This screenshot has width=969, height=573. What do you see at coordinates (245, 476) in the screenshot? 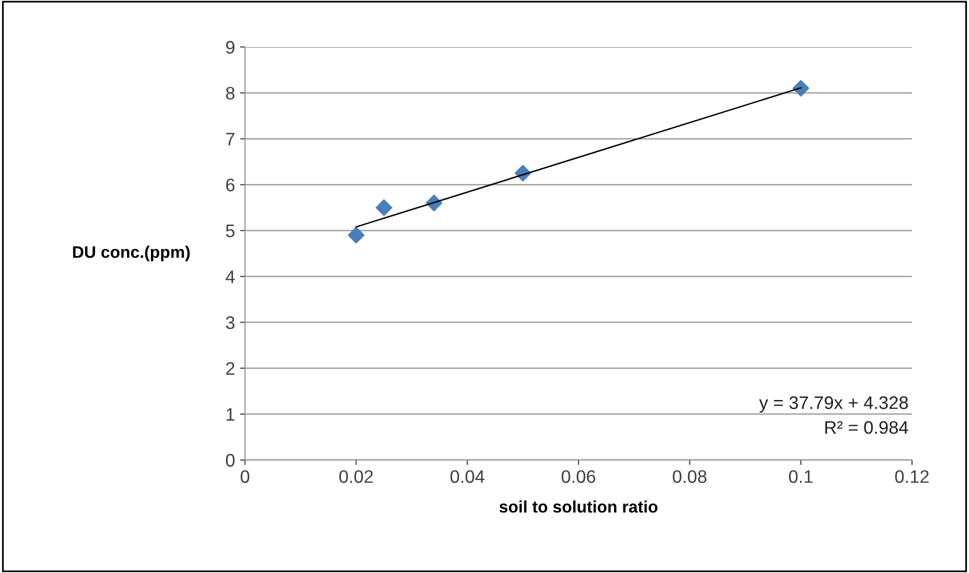
I see `x-tick-label: 0` at bounding box center [245, 476].